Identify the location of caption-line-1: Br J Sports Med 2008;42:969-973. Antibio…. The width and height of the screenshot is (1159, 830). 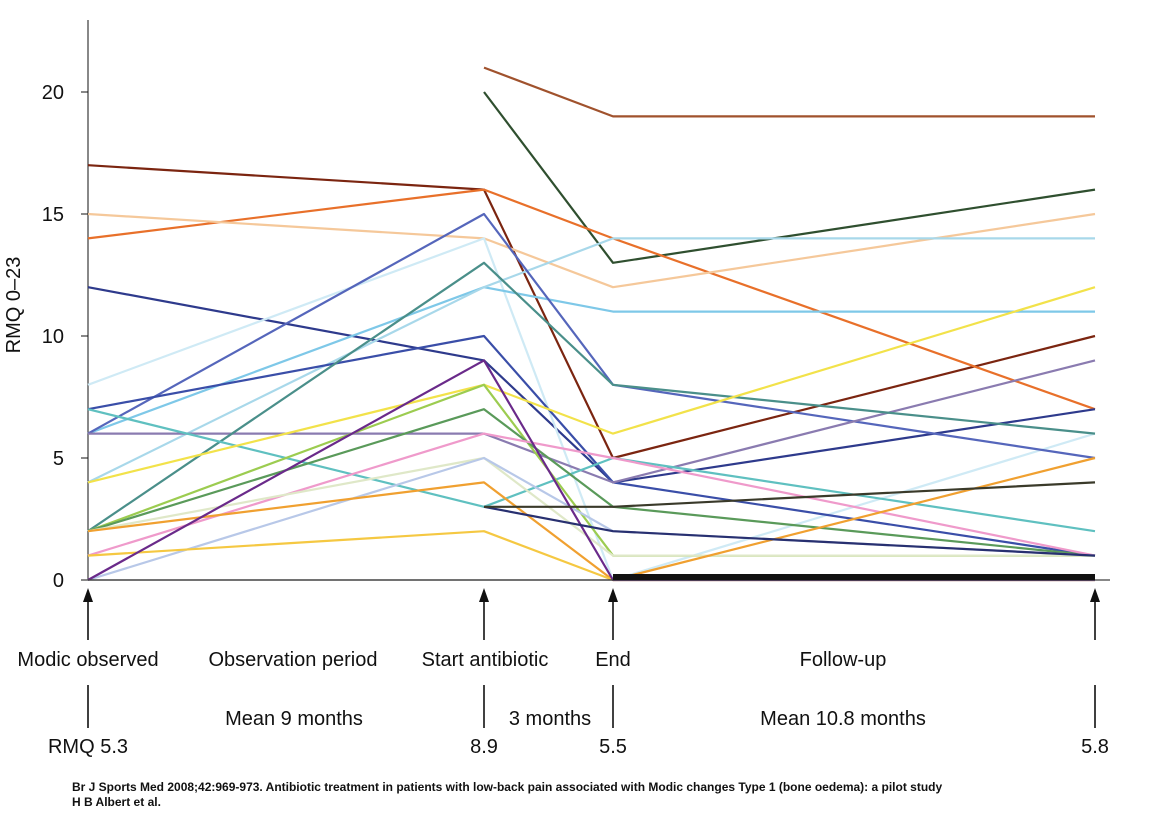
(507, 787).